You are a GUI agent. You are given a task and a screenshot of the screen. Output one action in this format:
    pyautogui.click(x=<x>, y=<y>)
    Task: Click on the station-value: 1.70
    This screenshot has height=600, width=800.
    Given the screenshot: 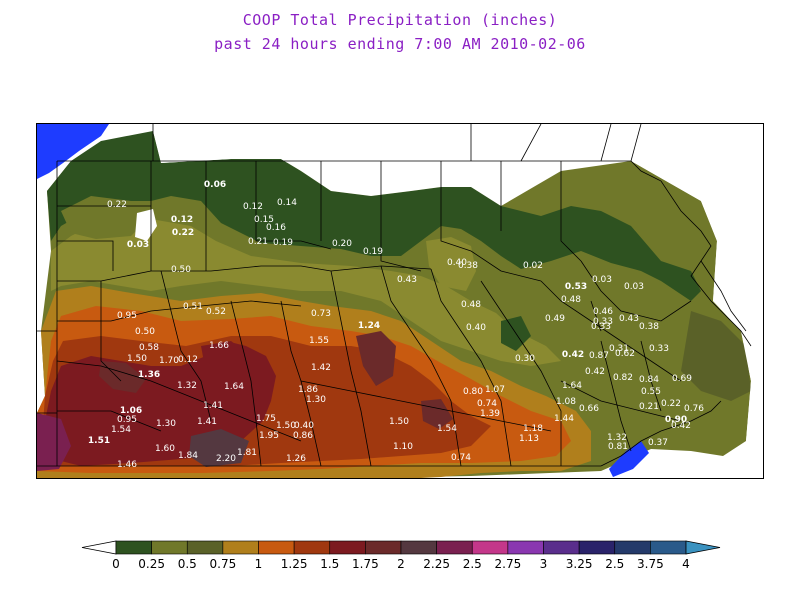 What is the action you would take?
    pyautogui.click(x=169, y=361)
    